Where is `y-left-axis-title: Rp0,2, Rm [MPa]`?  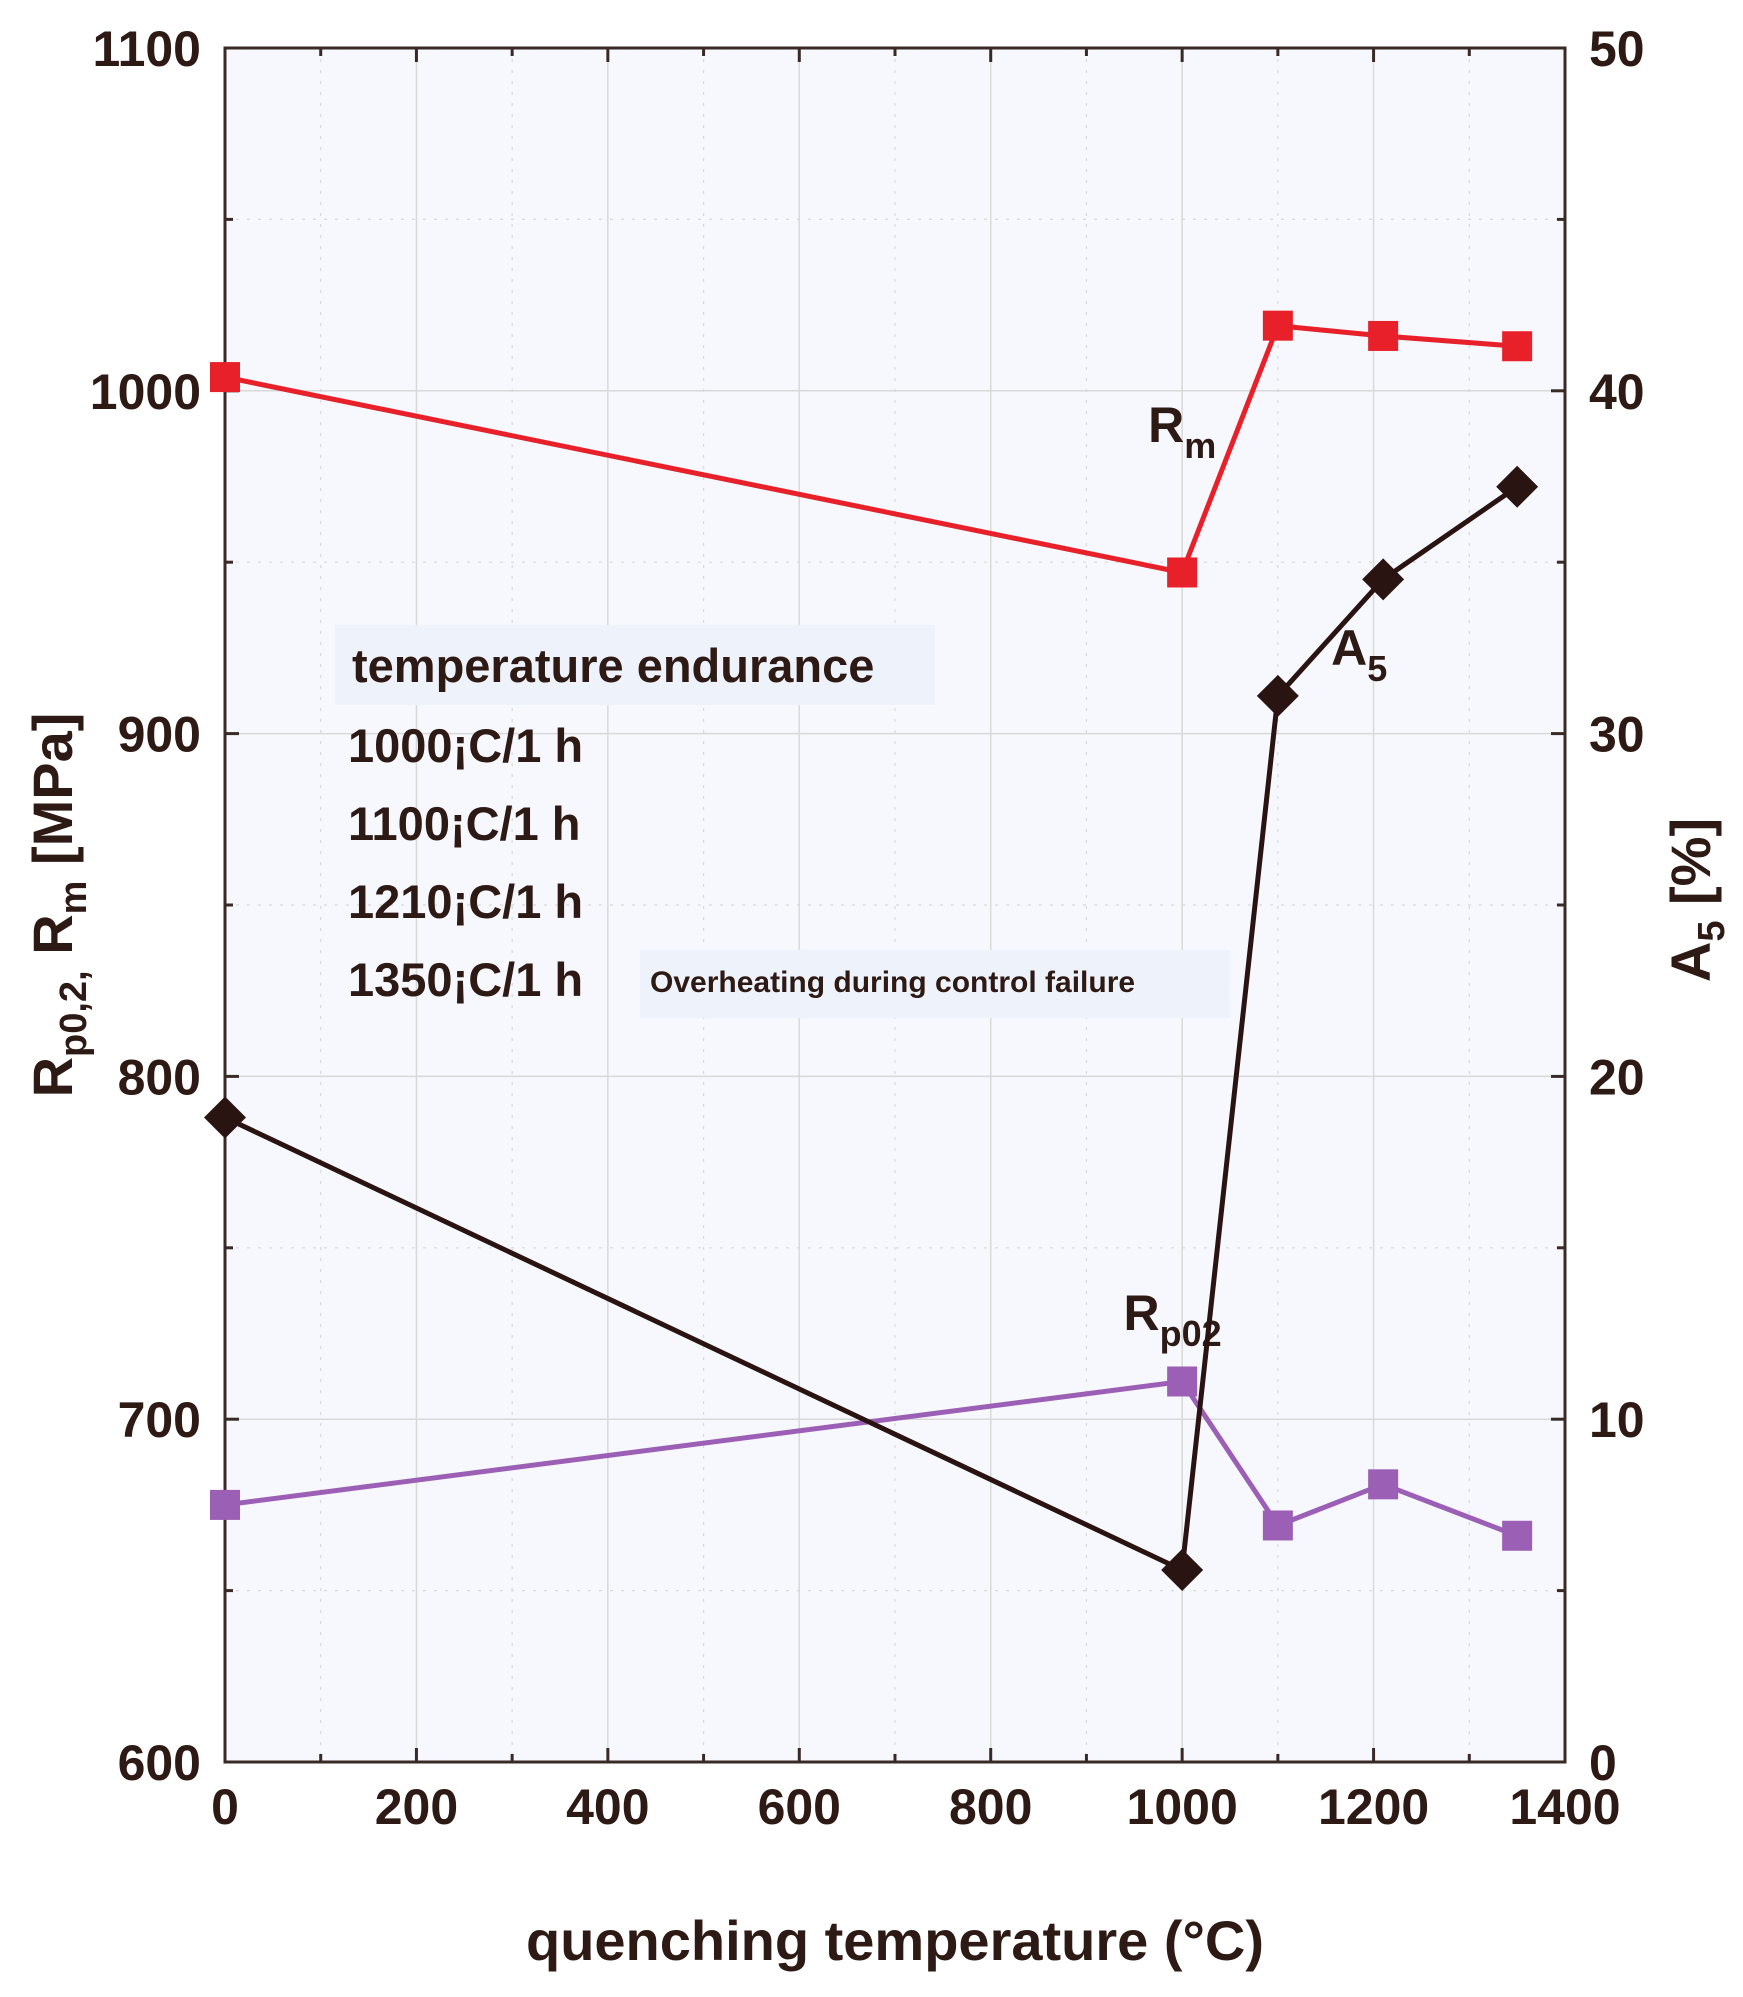
y-left-axis-title: Rp0,2, Rm [MPa] is located at coordinates (58, 905).